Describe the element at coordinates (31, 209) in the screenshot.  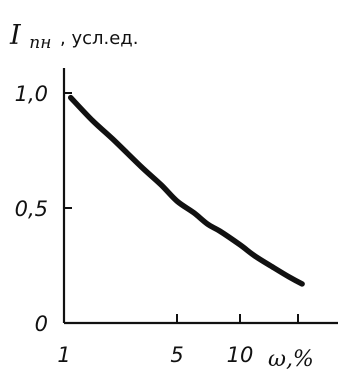
I see `y-tick-label: 0,5` at that location.